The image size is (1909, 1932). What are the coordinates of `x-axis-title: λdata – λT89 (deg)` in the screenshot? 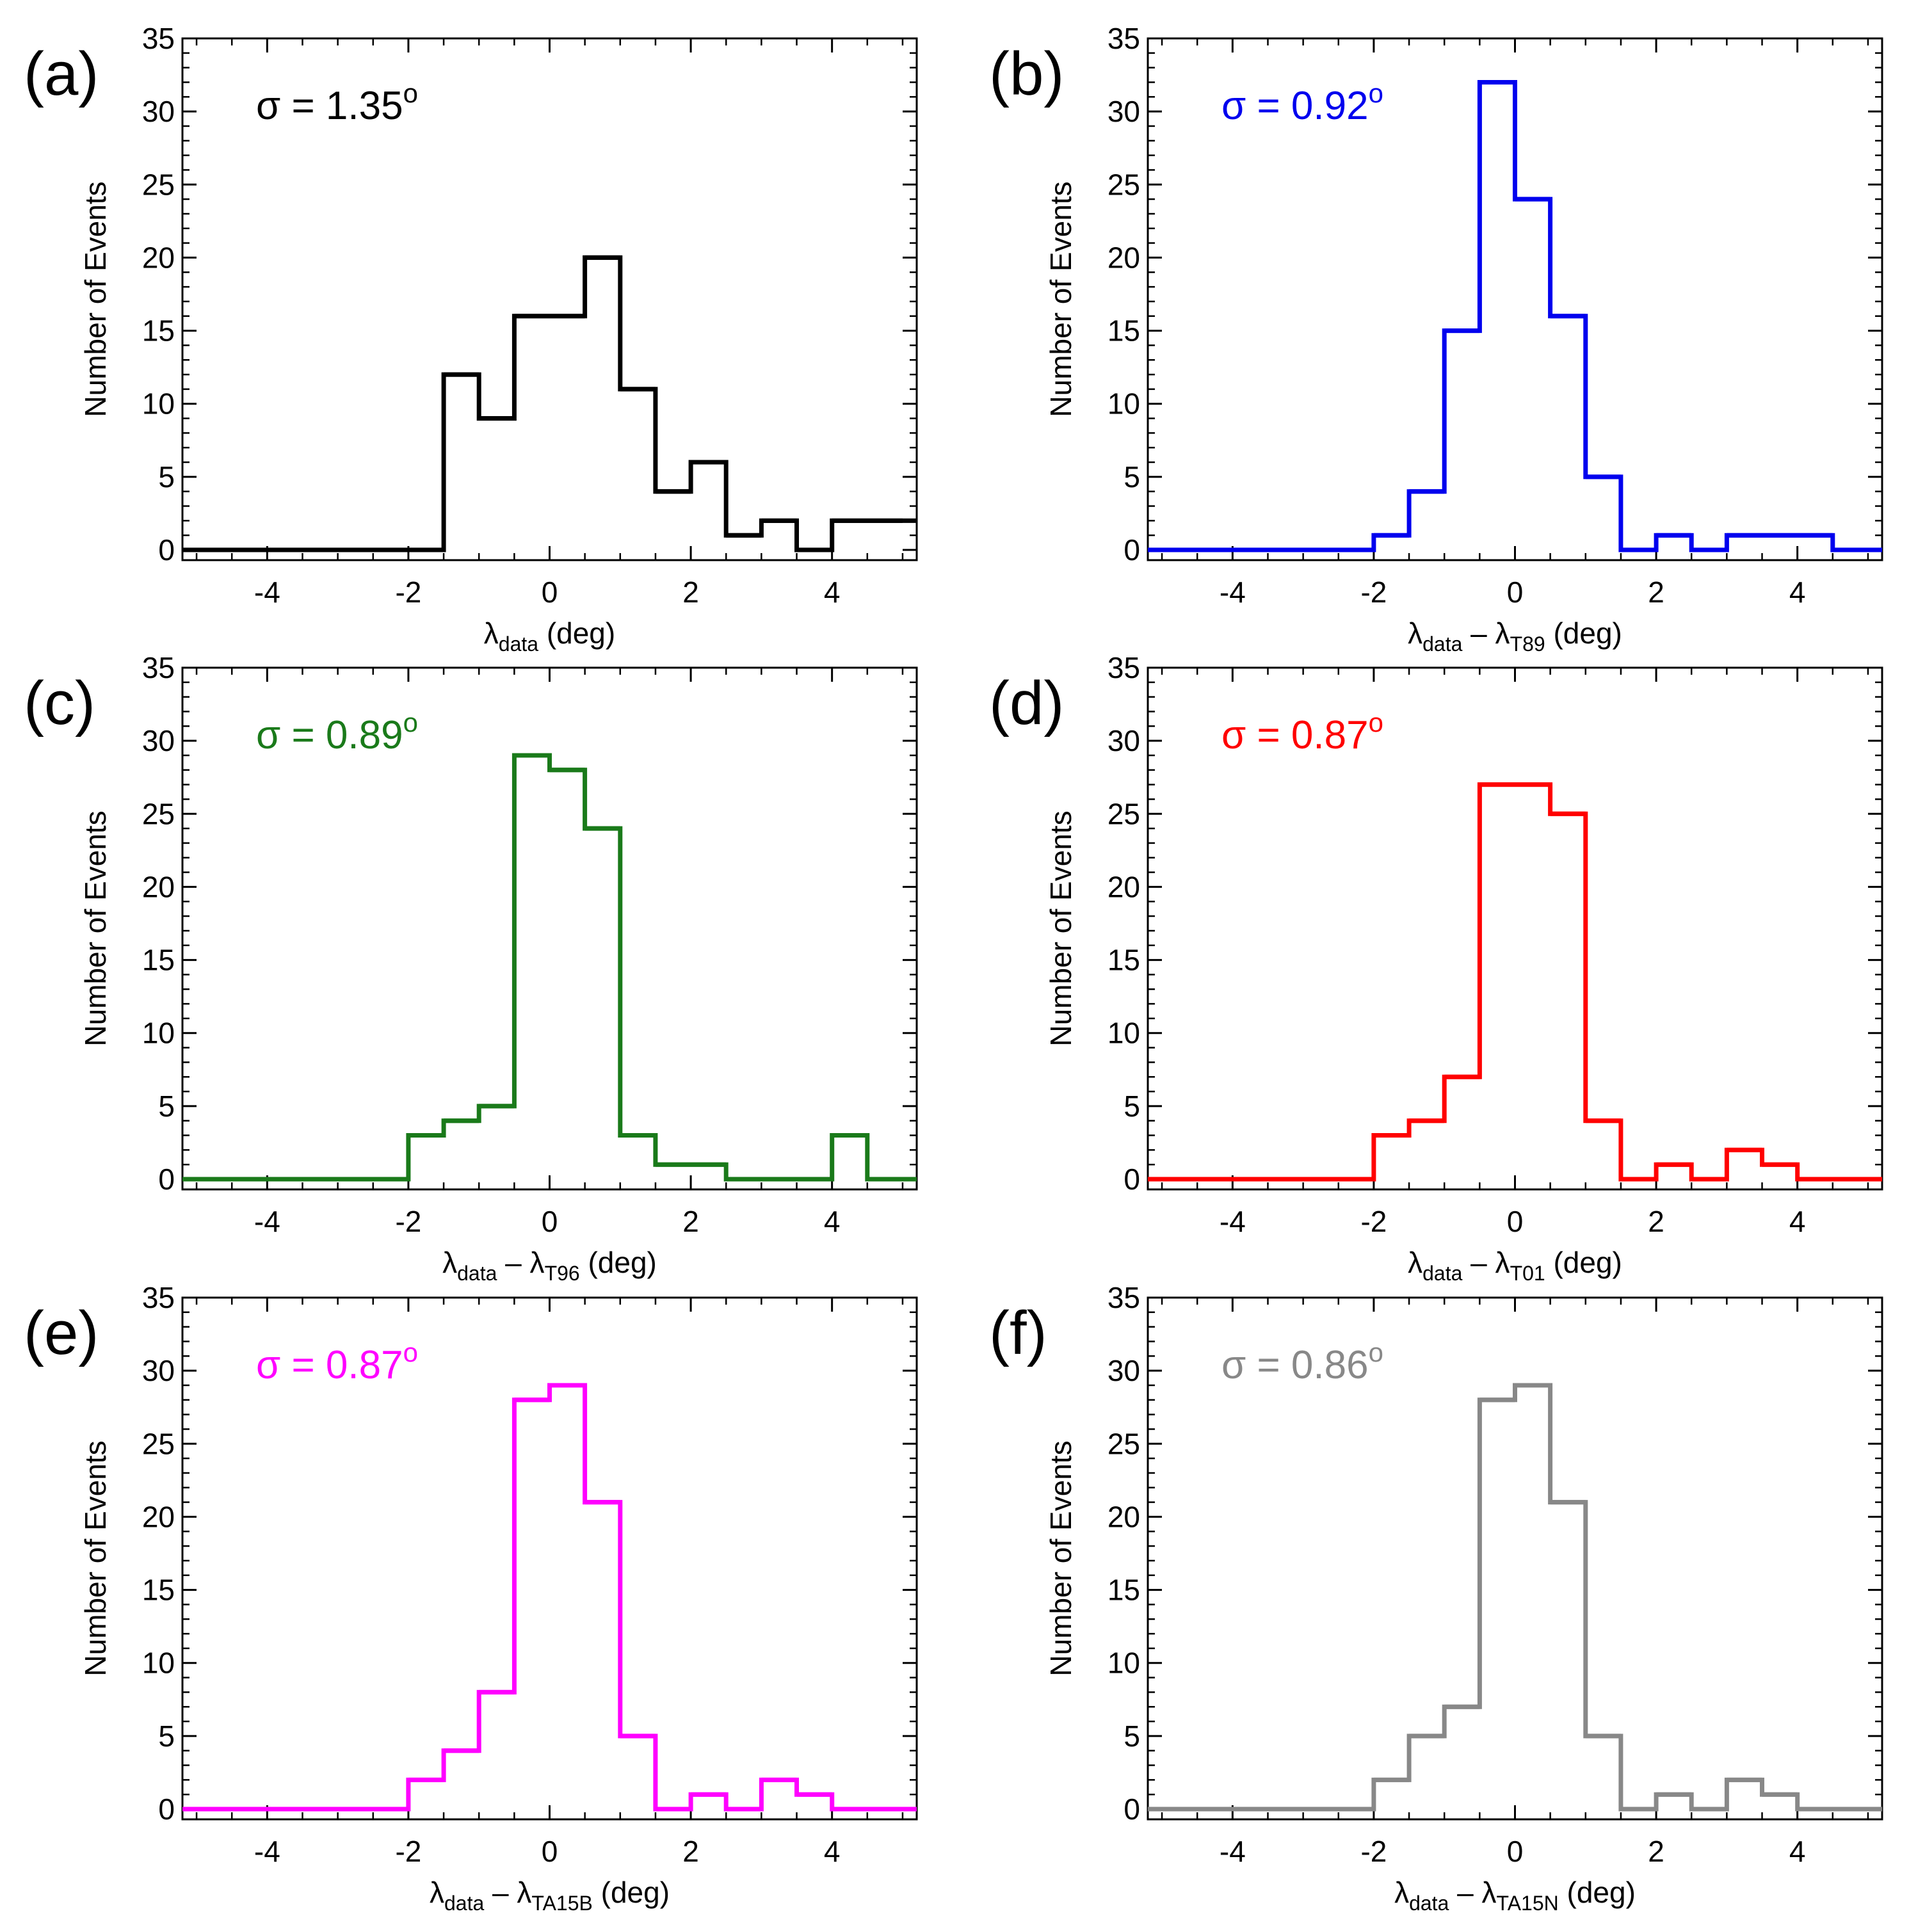 It's located at (1515, 636).